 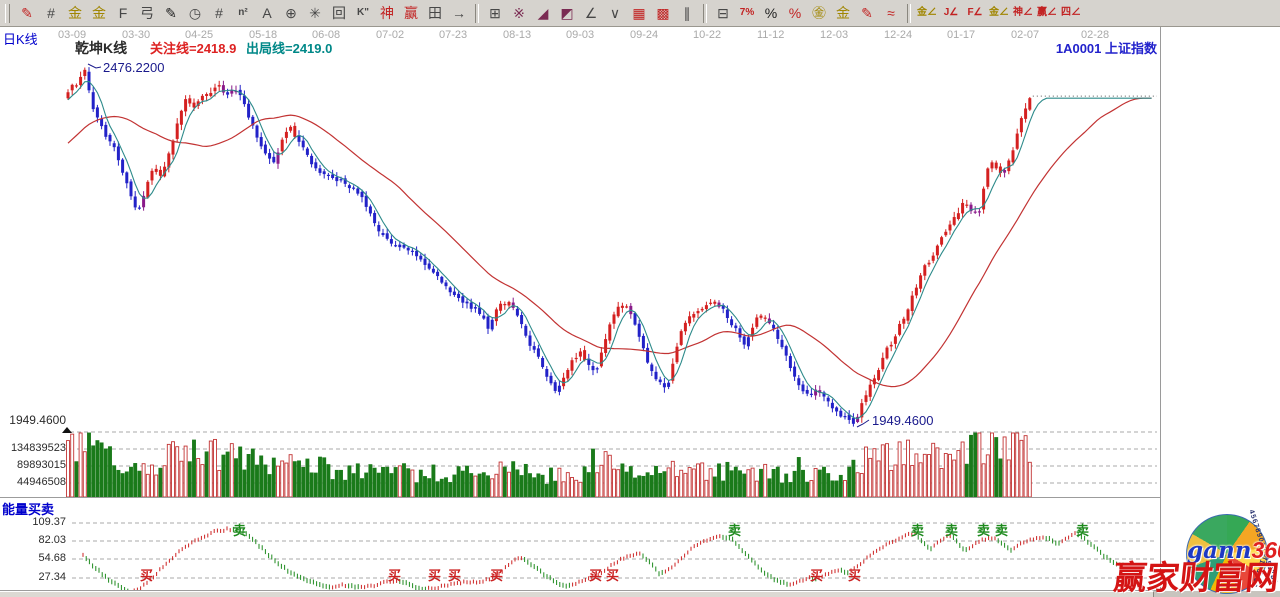 I want to click on date-tick-label: 02-07, so click(x=1025, y=35).